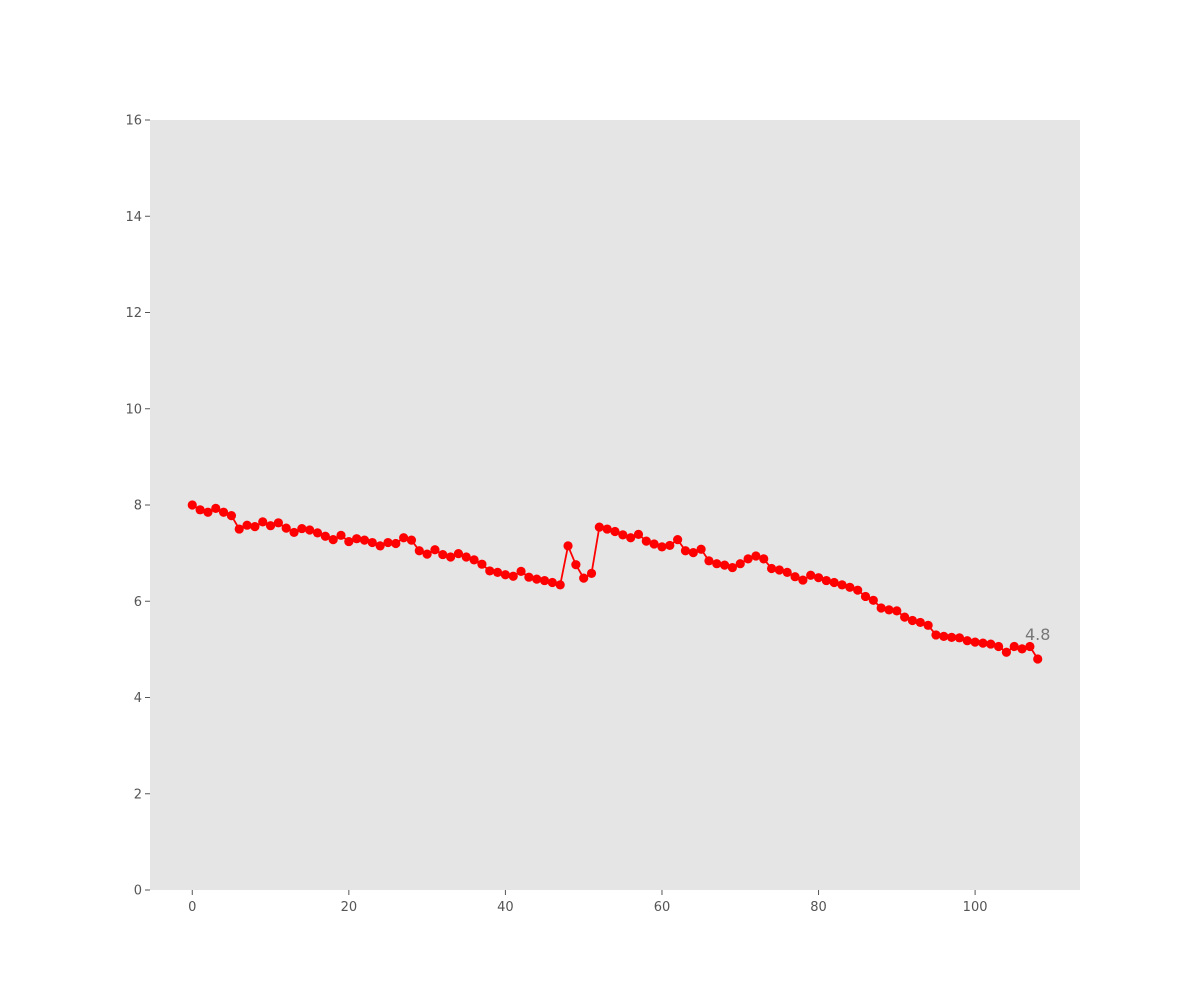 This screenshot has width=1200, height=1004. What do you see at coordinates (588, 902) in the screenshot?
I see `x-axis: 0 20 40 60 80 100` at bounding box center [588, 902].